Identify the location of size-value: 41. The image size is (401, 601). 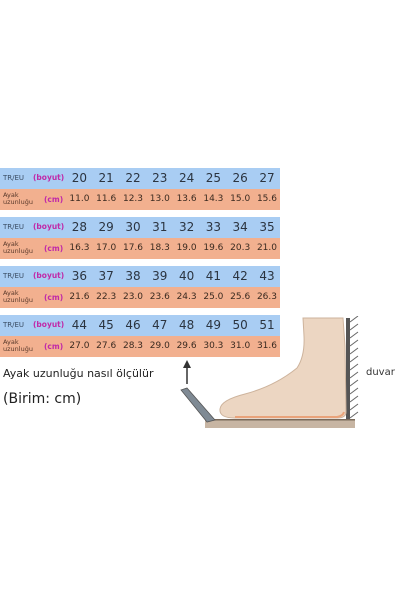
(213, 276).